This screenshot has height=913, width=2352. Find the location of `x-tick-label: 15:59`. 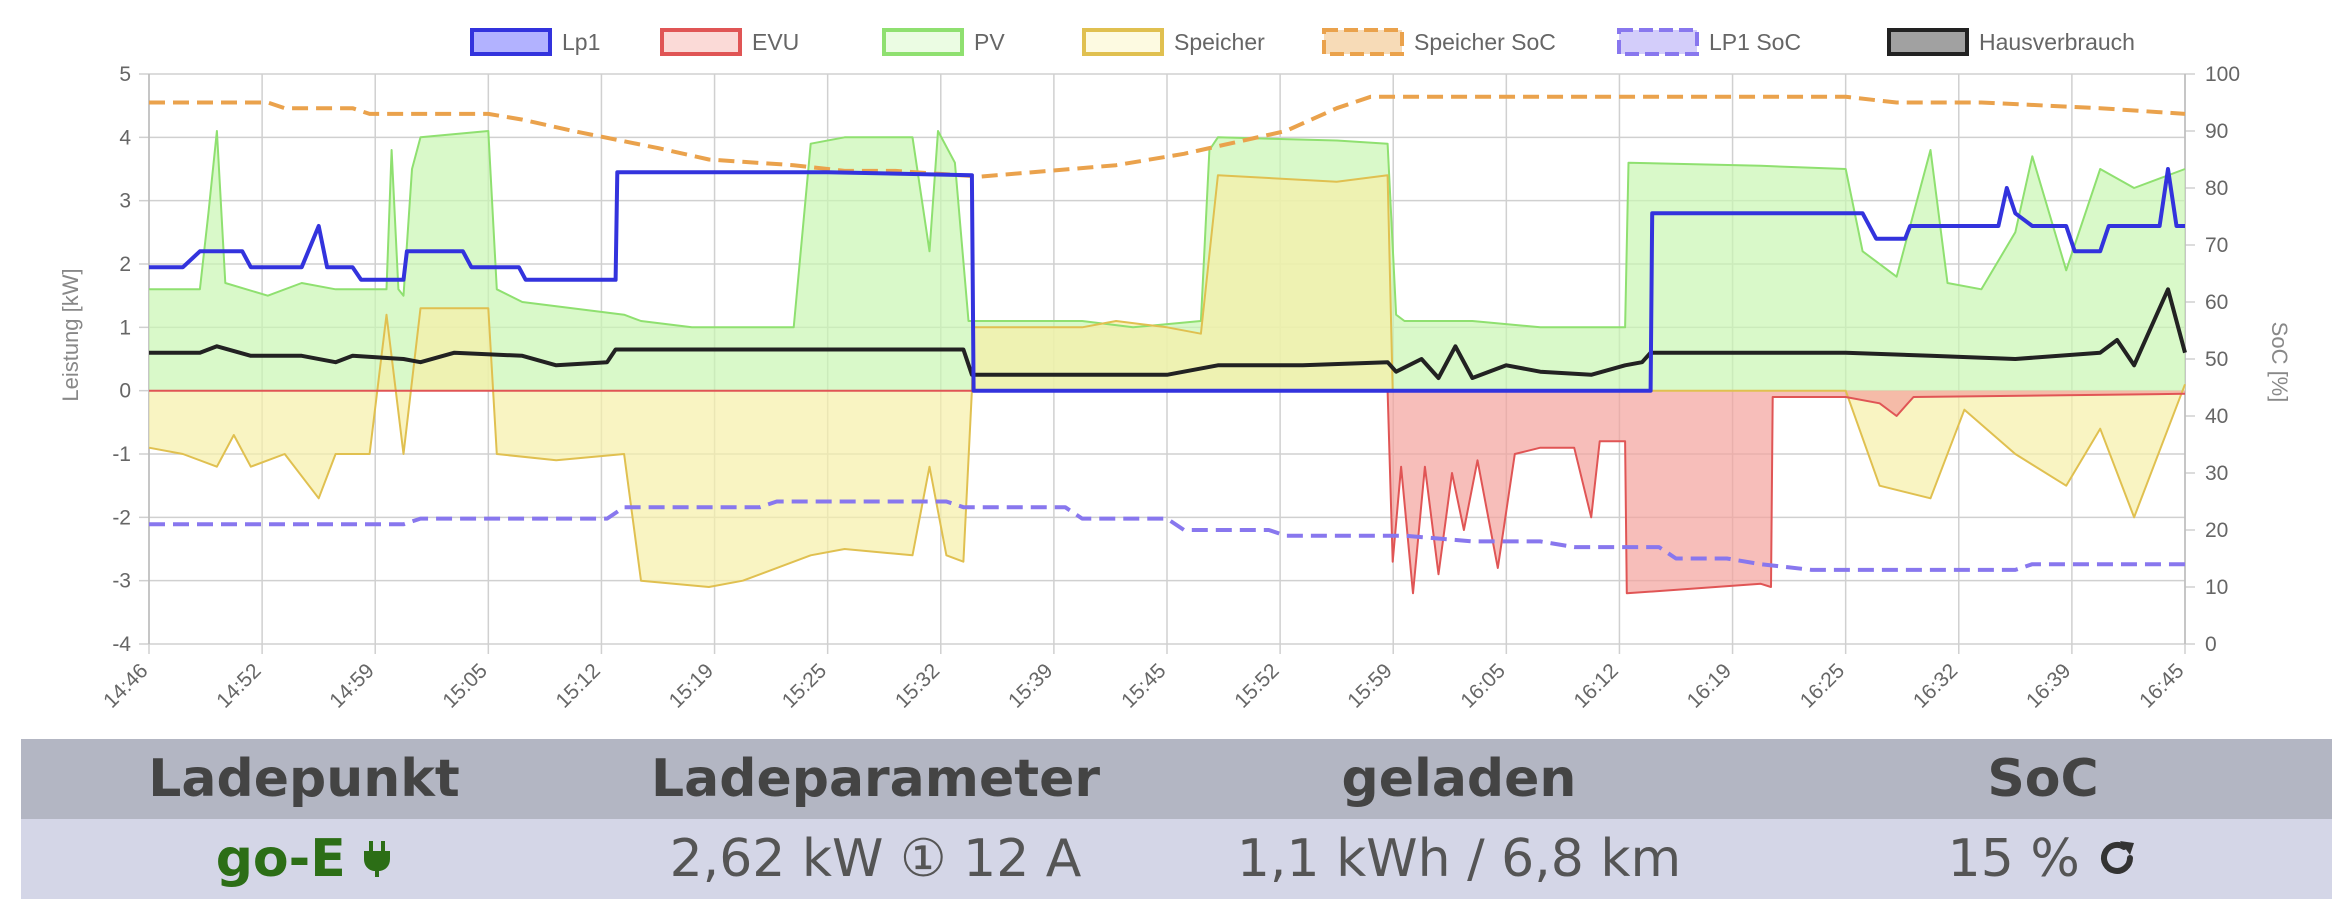

x-tick-label: 15:59 is located at coordinates (1369, 685).